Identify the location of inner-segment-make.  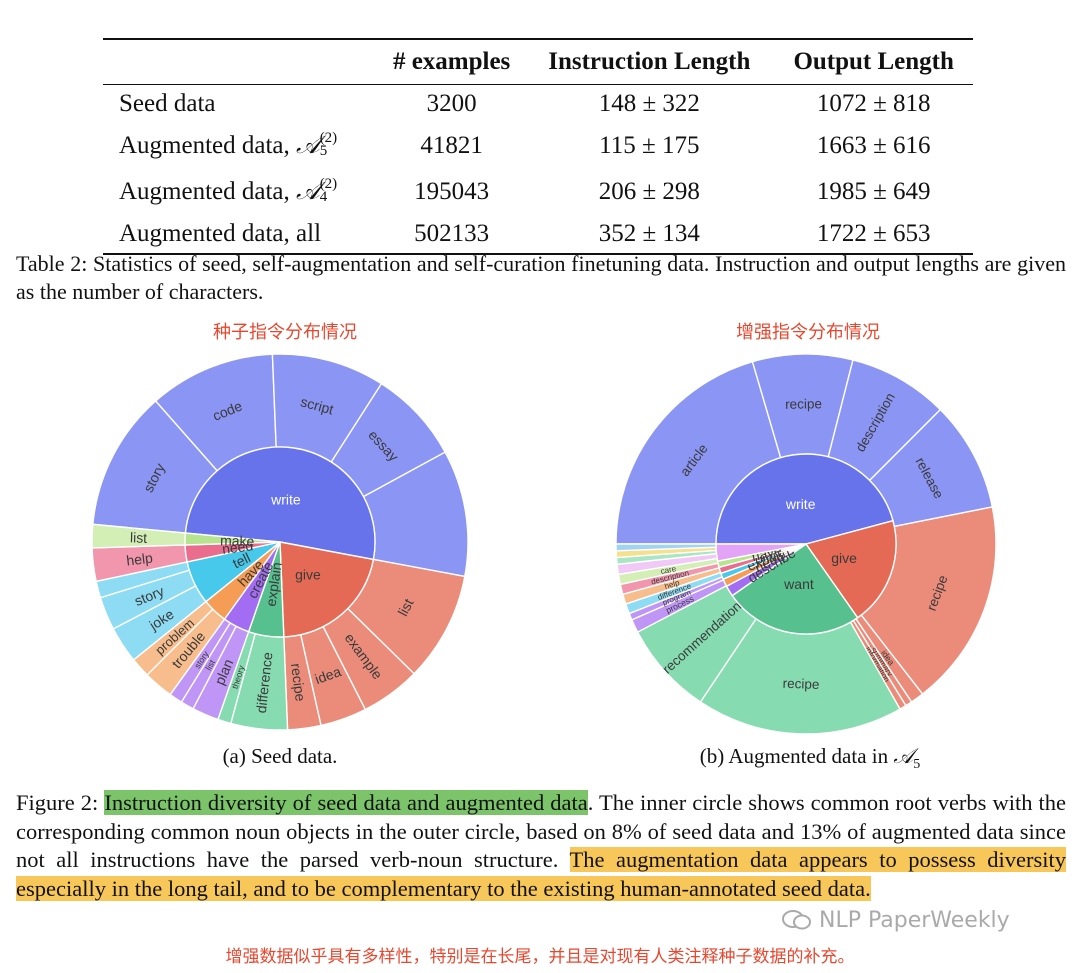
(232, 539).